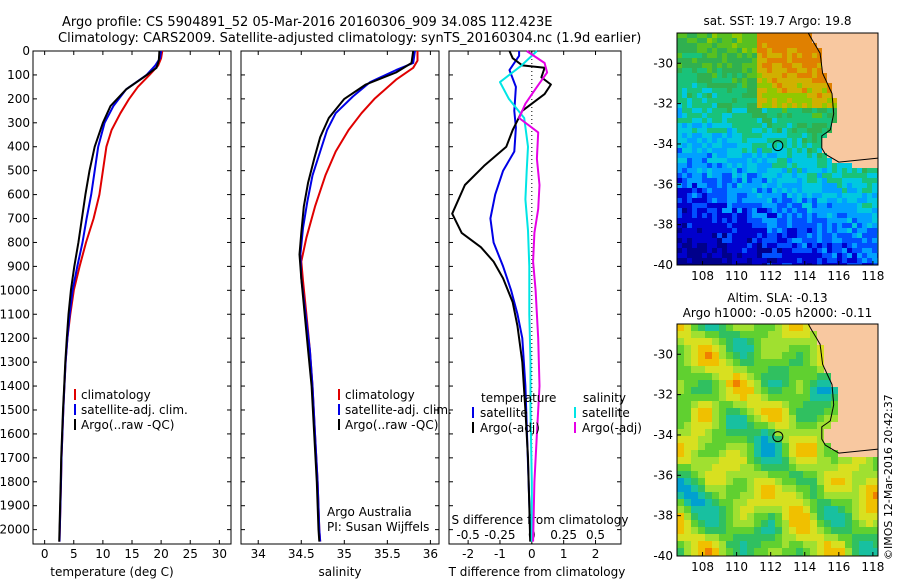  What do you see at coordinates (468, 554) in the screenshot?
I see `difference-t-xtick-label: -2` at bounding box center [468, 554].